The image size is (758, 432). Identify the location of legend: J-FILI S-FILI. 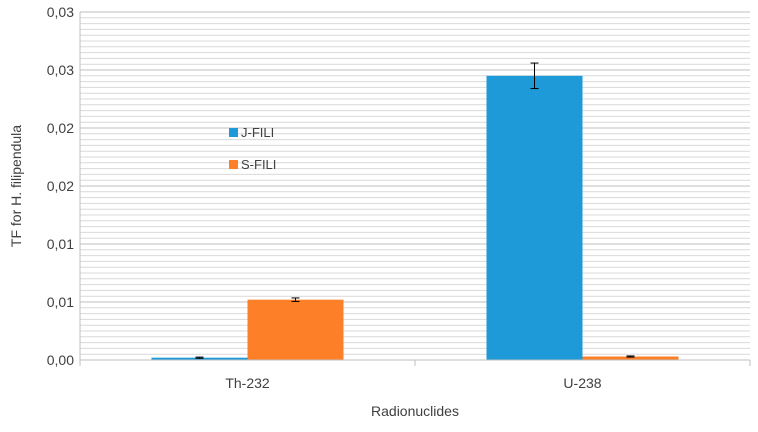
(252, 148).